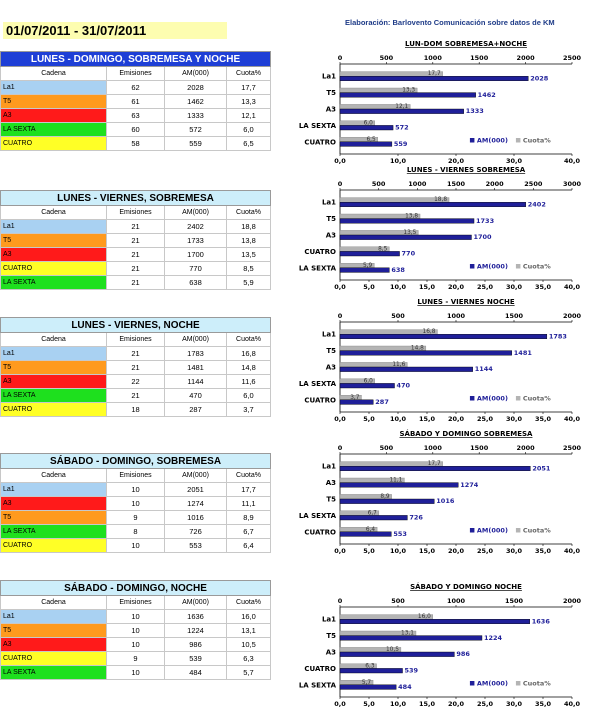  Describe the element at coordinates (417, 349) in the screenshot. I see `cuota-value-label: 14,8` at that location.